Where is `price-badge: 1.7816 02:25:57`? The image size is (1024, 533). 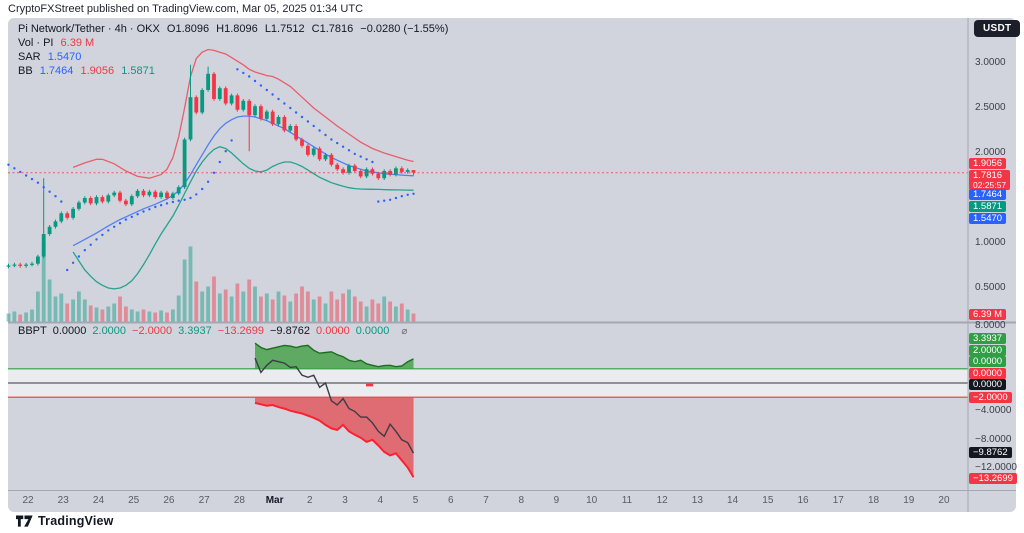
price-badge: 1.7816 02:25:57 is located at coordinates (990, 180).